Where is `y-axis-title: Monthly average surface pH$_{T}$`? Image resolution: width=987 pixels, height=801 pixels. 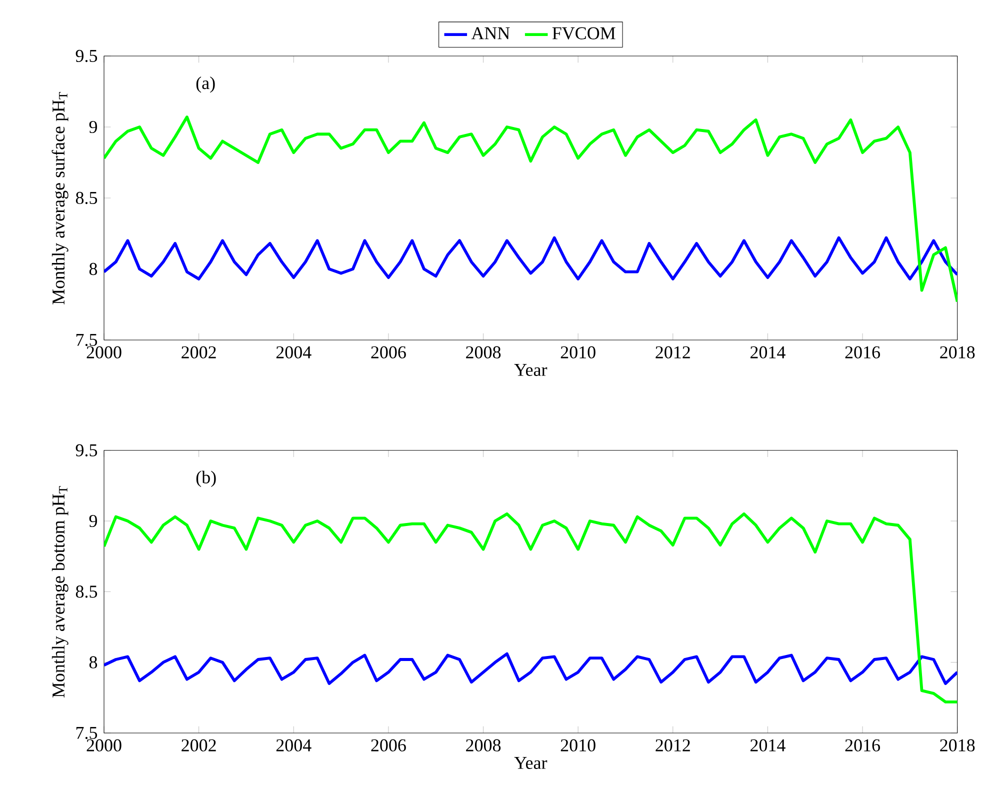
y-axis-title: Monthly average surface pH$_{T}$ is located at coordinates (60, 198).